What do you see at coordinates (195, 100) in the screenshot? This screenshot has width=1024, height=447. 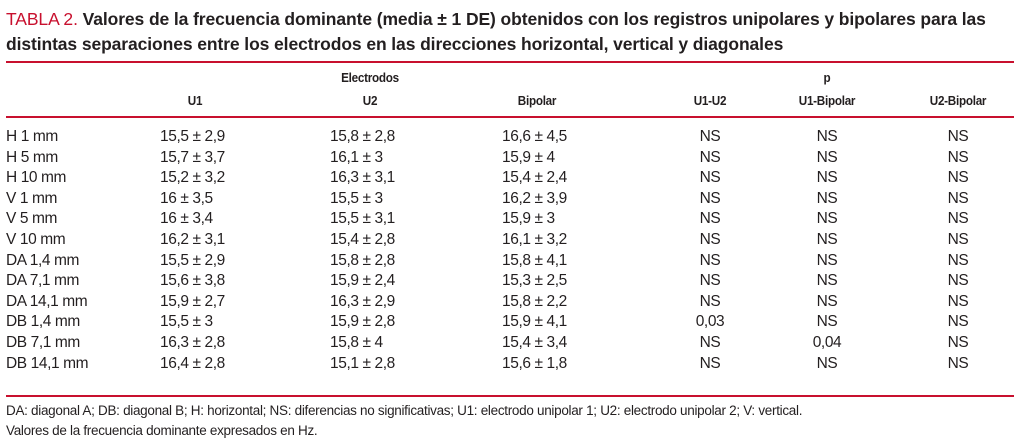 I see `header-u1: U1` at bounding box center [195, 100].